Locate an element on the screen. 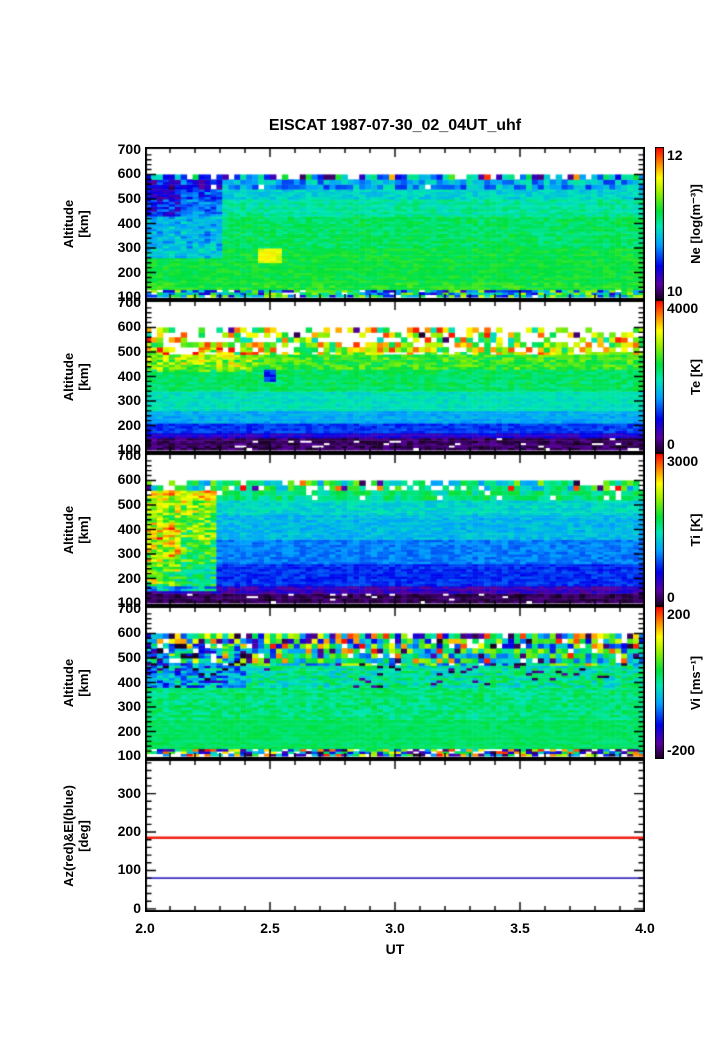  y-axis-label-azimuth-elevation: Az(red)&El(blue) [deg] is located at coordinates (76, 835).